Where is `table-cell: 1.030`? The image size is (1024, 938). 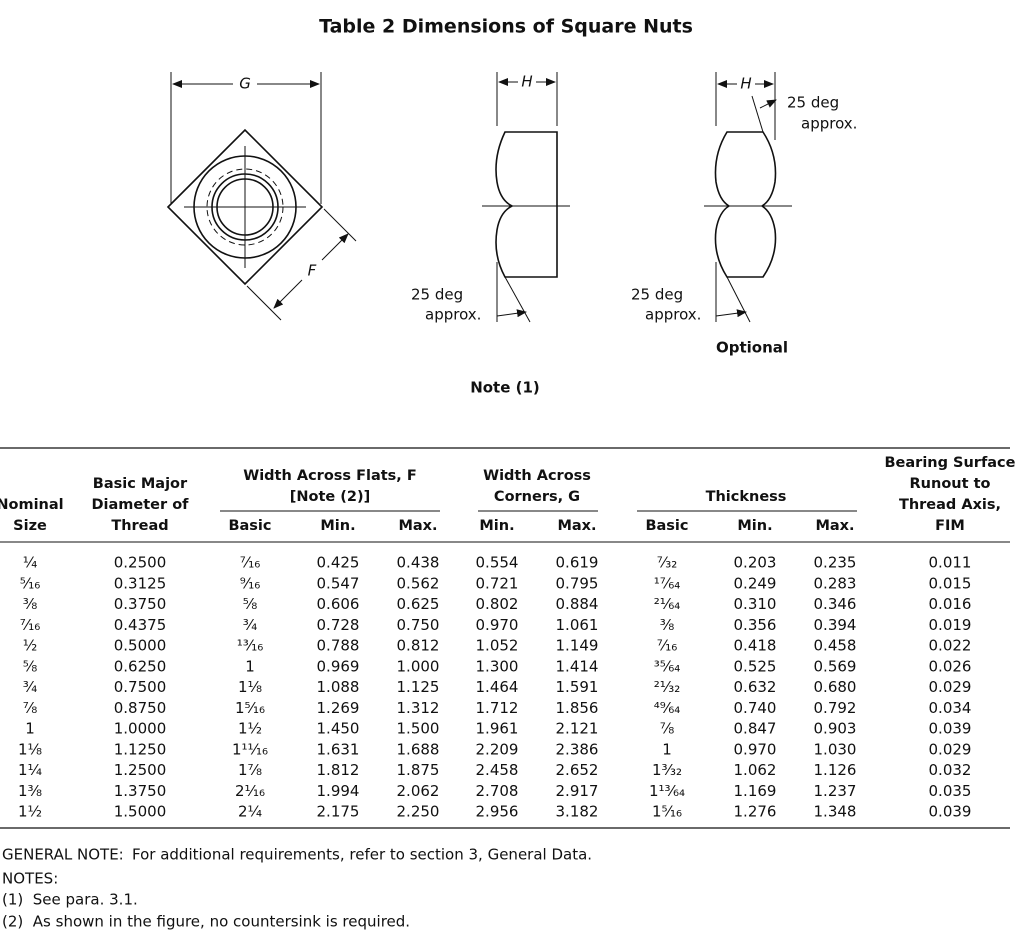
table-cell: 1.030 is located at coordinates (835, 749).